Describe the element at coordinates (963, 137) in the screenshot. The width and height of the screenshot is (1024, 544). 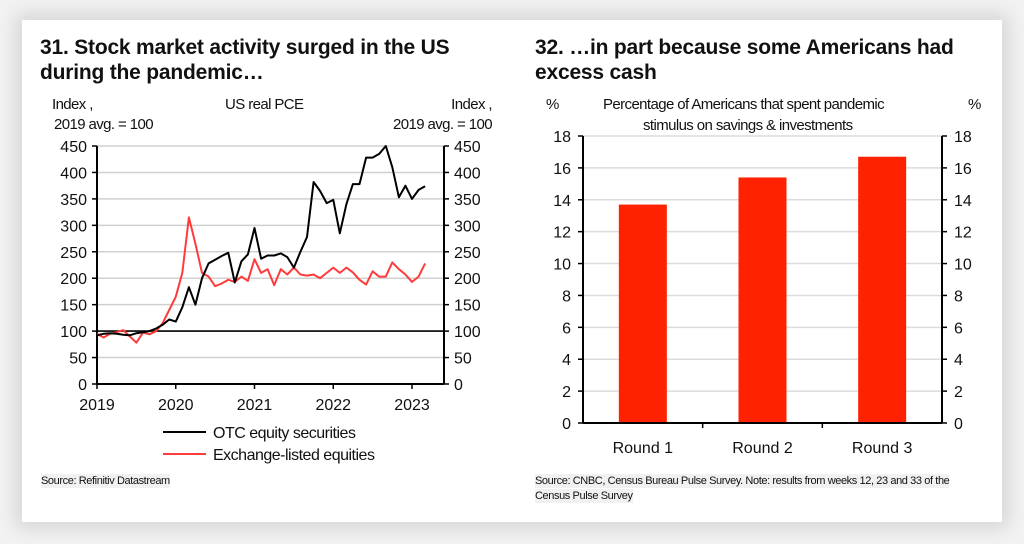
I see `right-y-tick-label: 18` at that location.